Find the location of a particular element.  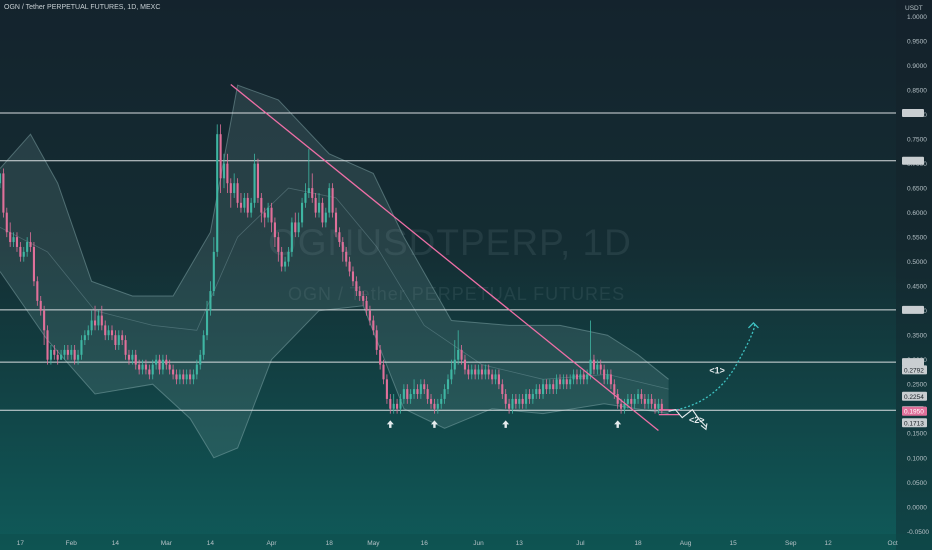

axis-price-tag-label: 0.1713 is located at coordinates (914, 423).